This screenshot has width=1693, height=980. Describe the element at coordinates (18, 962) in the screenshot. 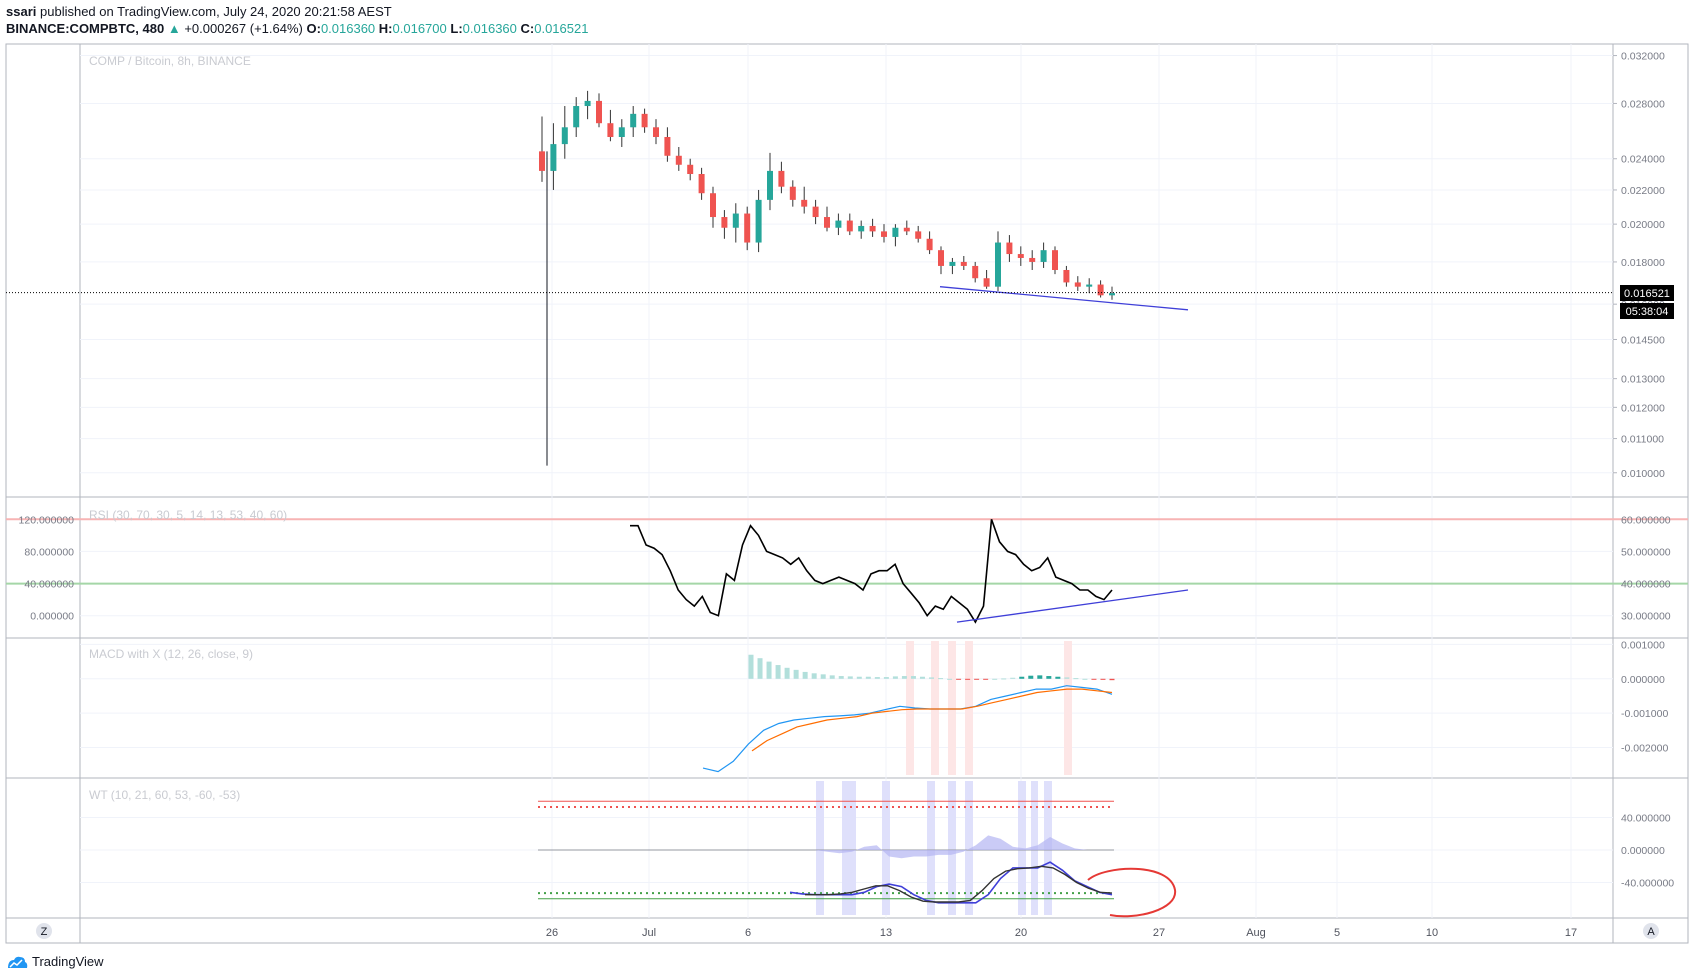

I see `tradingview-logo-icon` at that location.